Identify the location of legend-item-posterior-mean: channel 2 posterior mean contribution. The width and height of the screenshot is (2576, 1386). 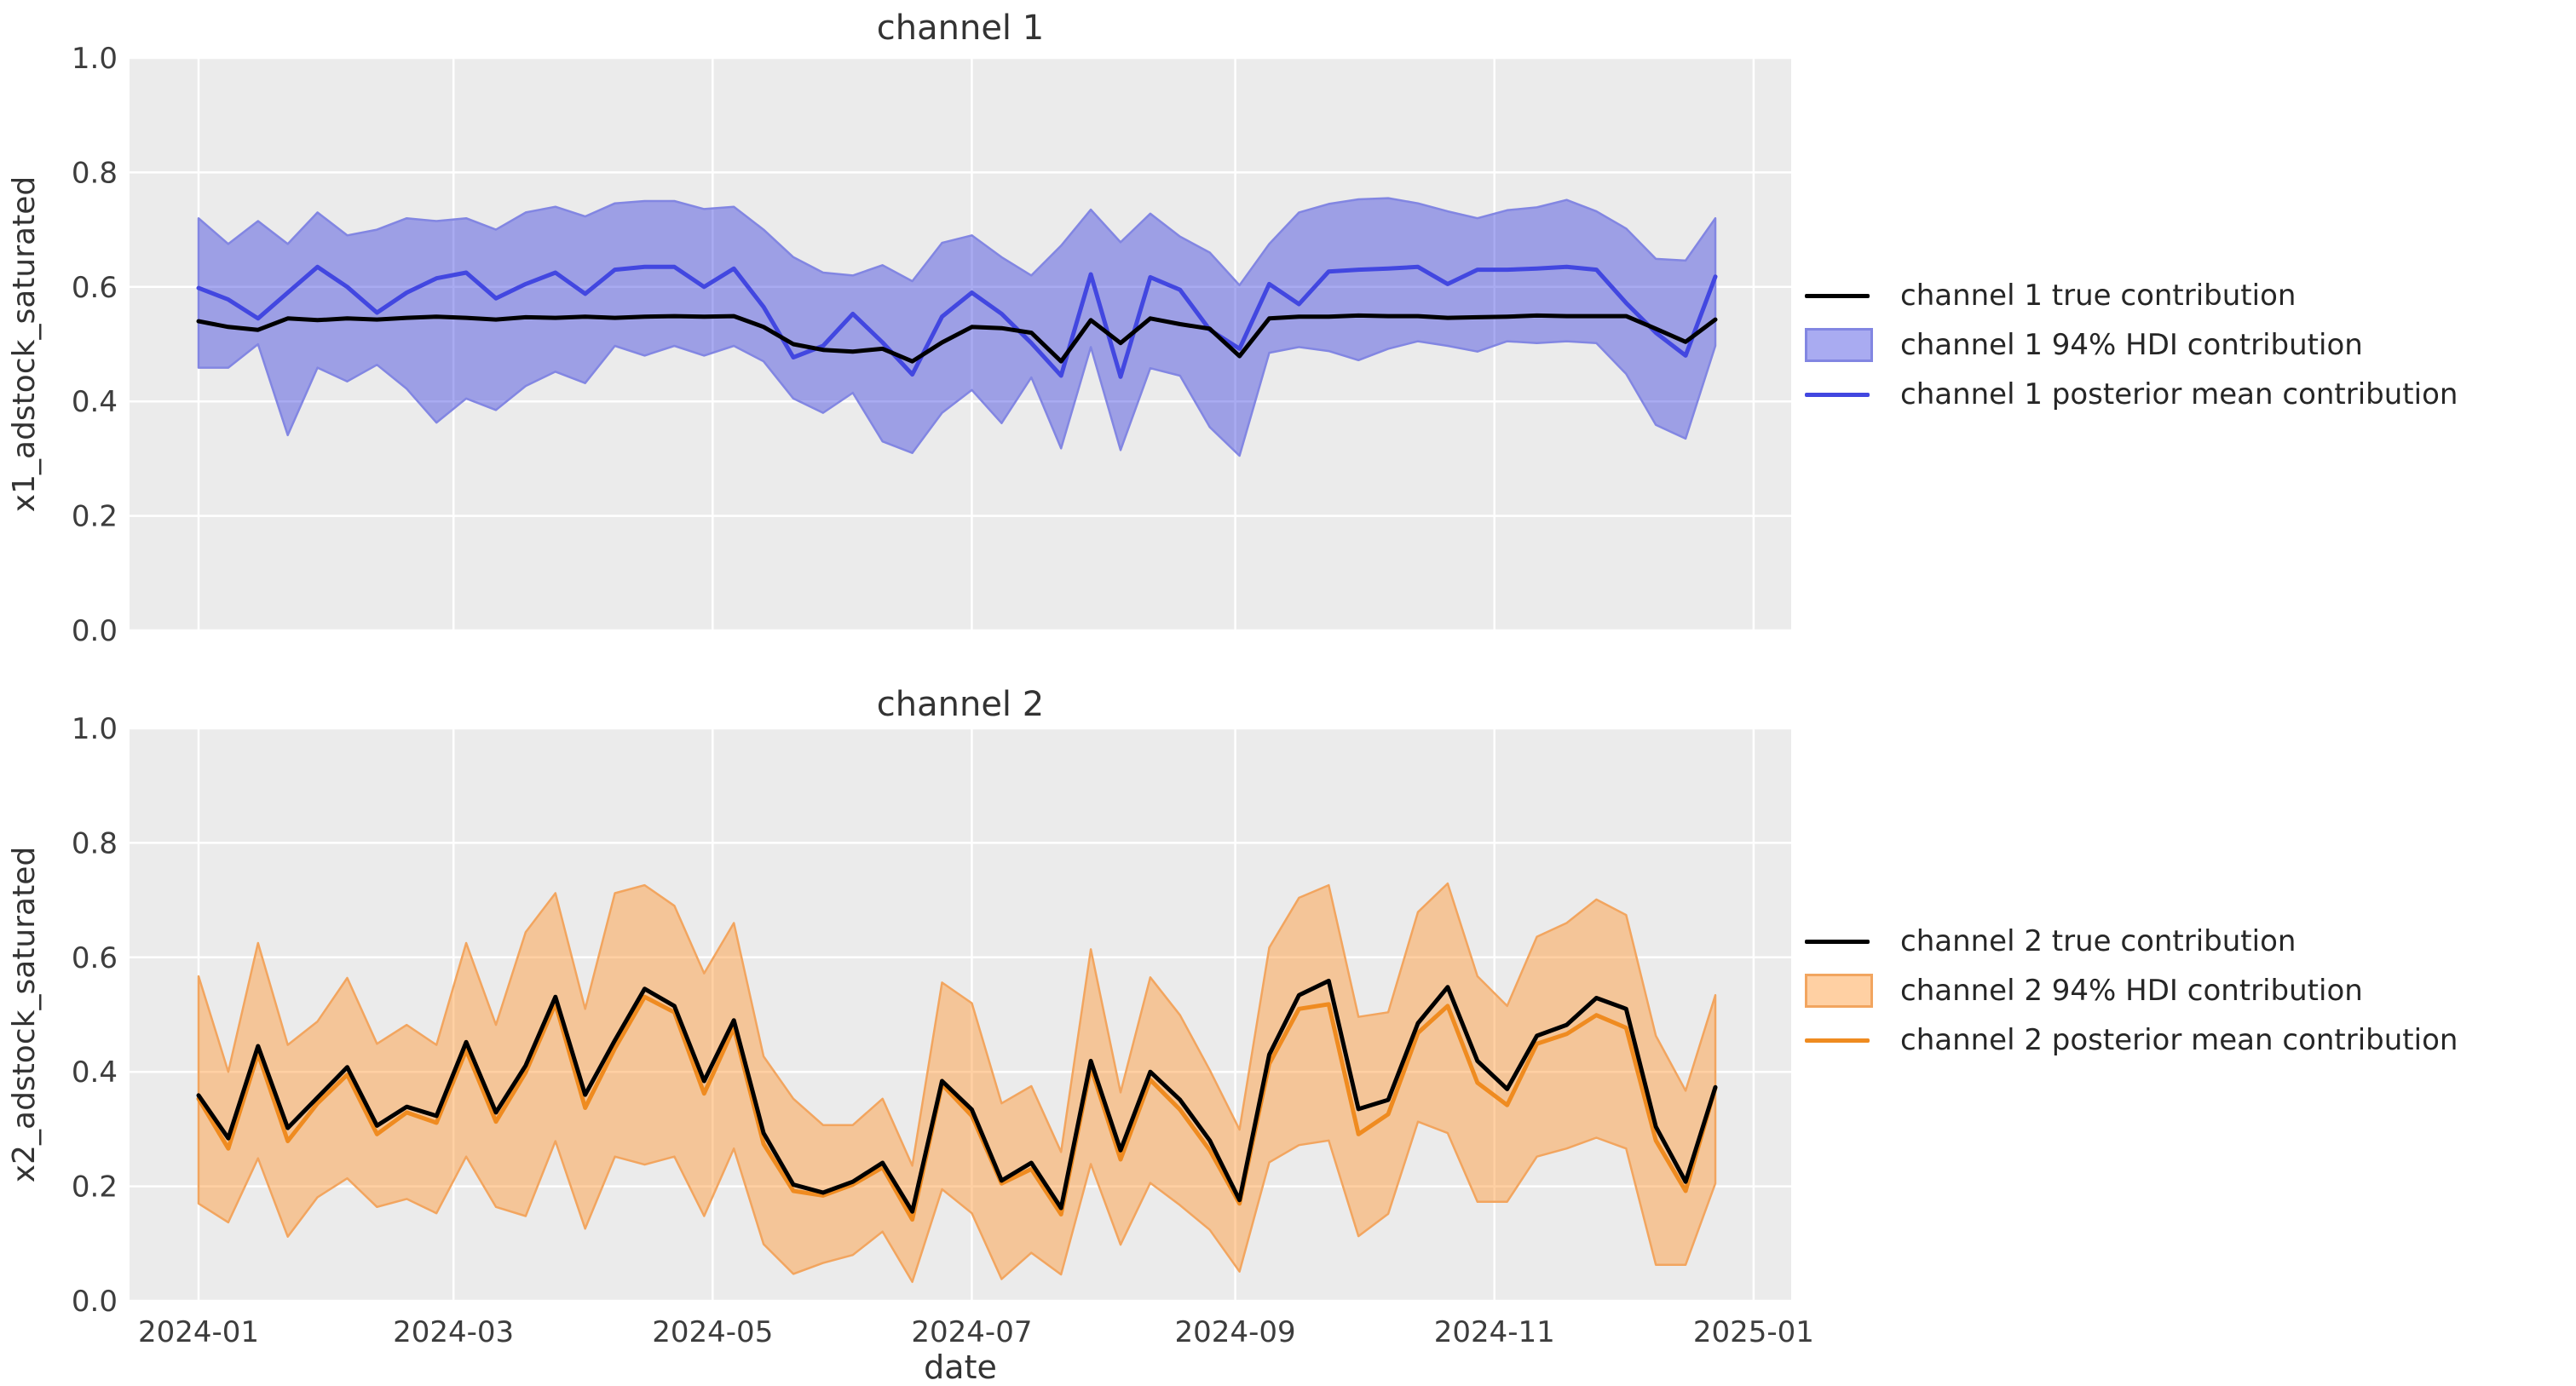
(2190, 1040).